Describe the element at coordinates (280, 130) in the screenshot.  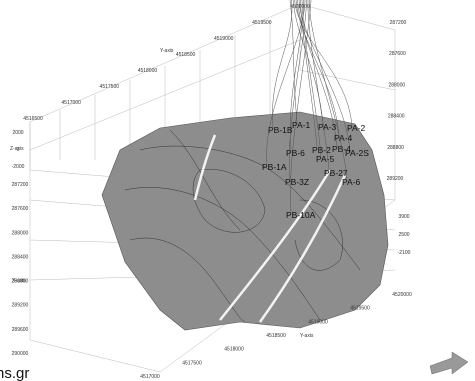
I see `well-label: PB-1B` at that location.